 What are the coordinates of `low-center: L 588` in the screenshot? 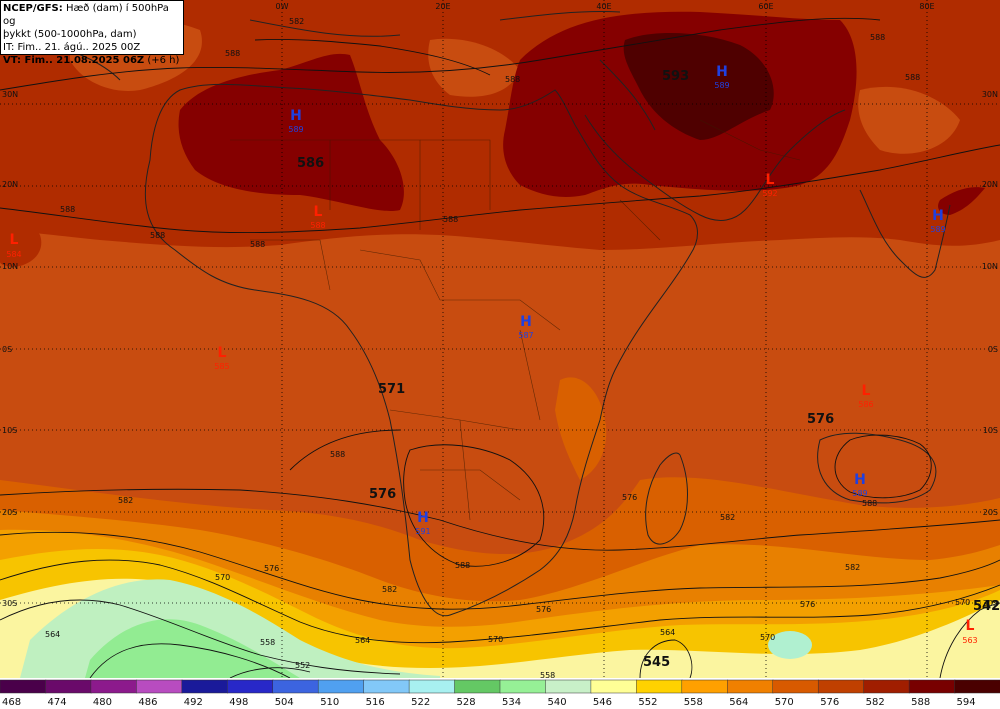 It's located at (317, 217).